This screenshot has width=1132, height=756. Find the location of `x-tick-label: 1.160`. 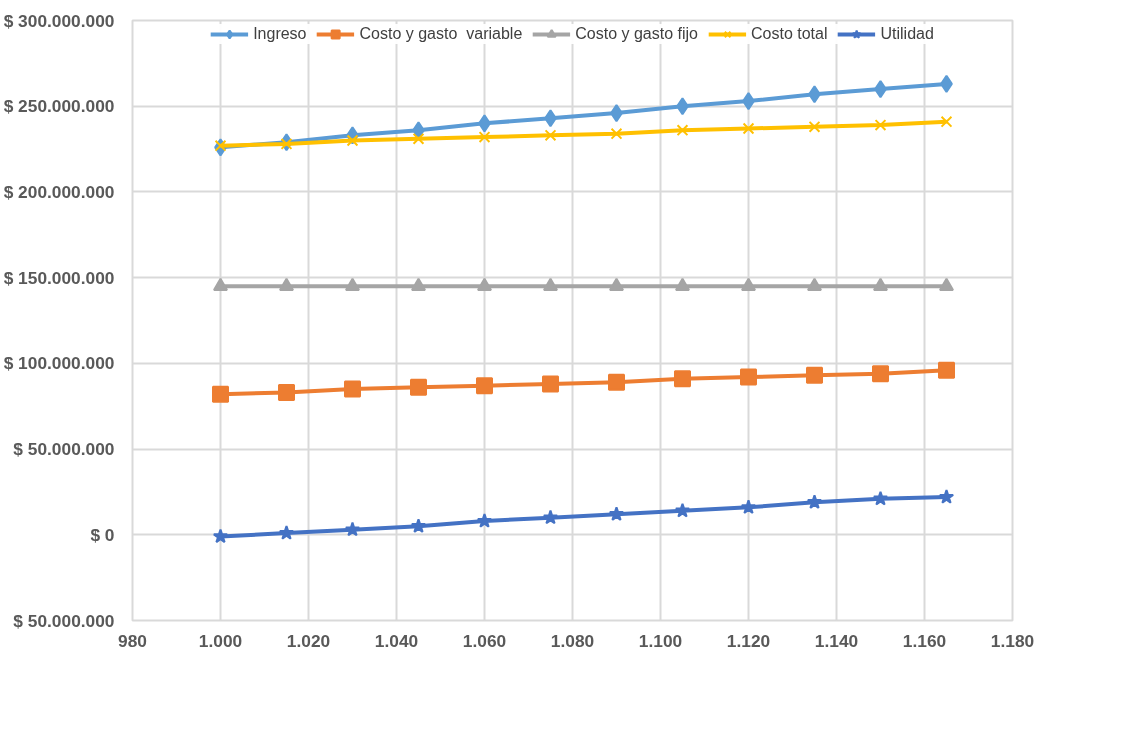

x-tick-label: 1.160 is located at coordinates (924, 640).